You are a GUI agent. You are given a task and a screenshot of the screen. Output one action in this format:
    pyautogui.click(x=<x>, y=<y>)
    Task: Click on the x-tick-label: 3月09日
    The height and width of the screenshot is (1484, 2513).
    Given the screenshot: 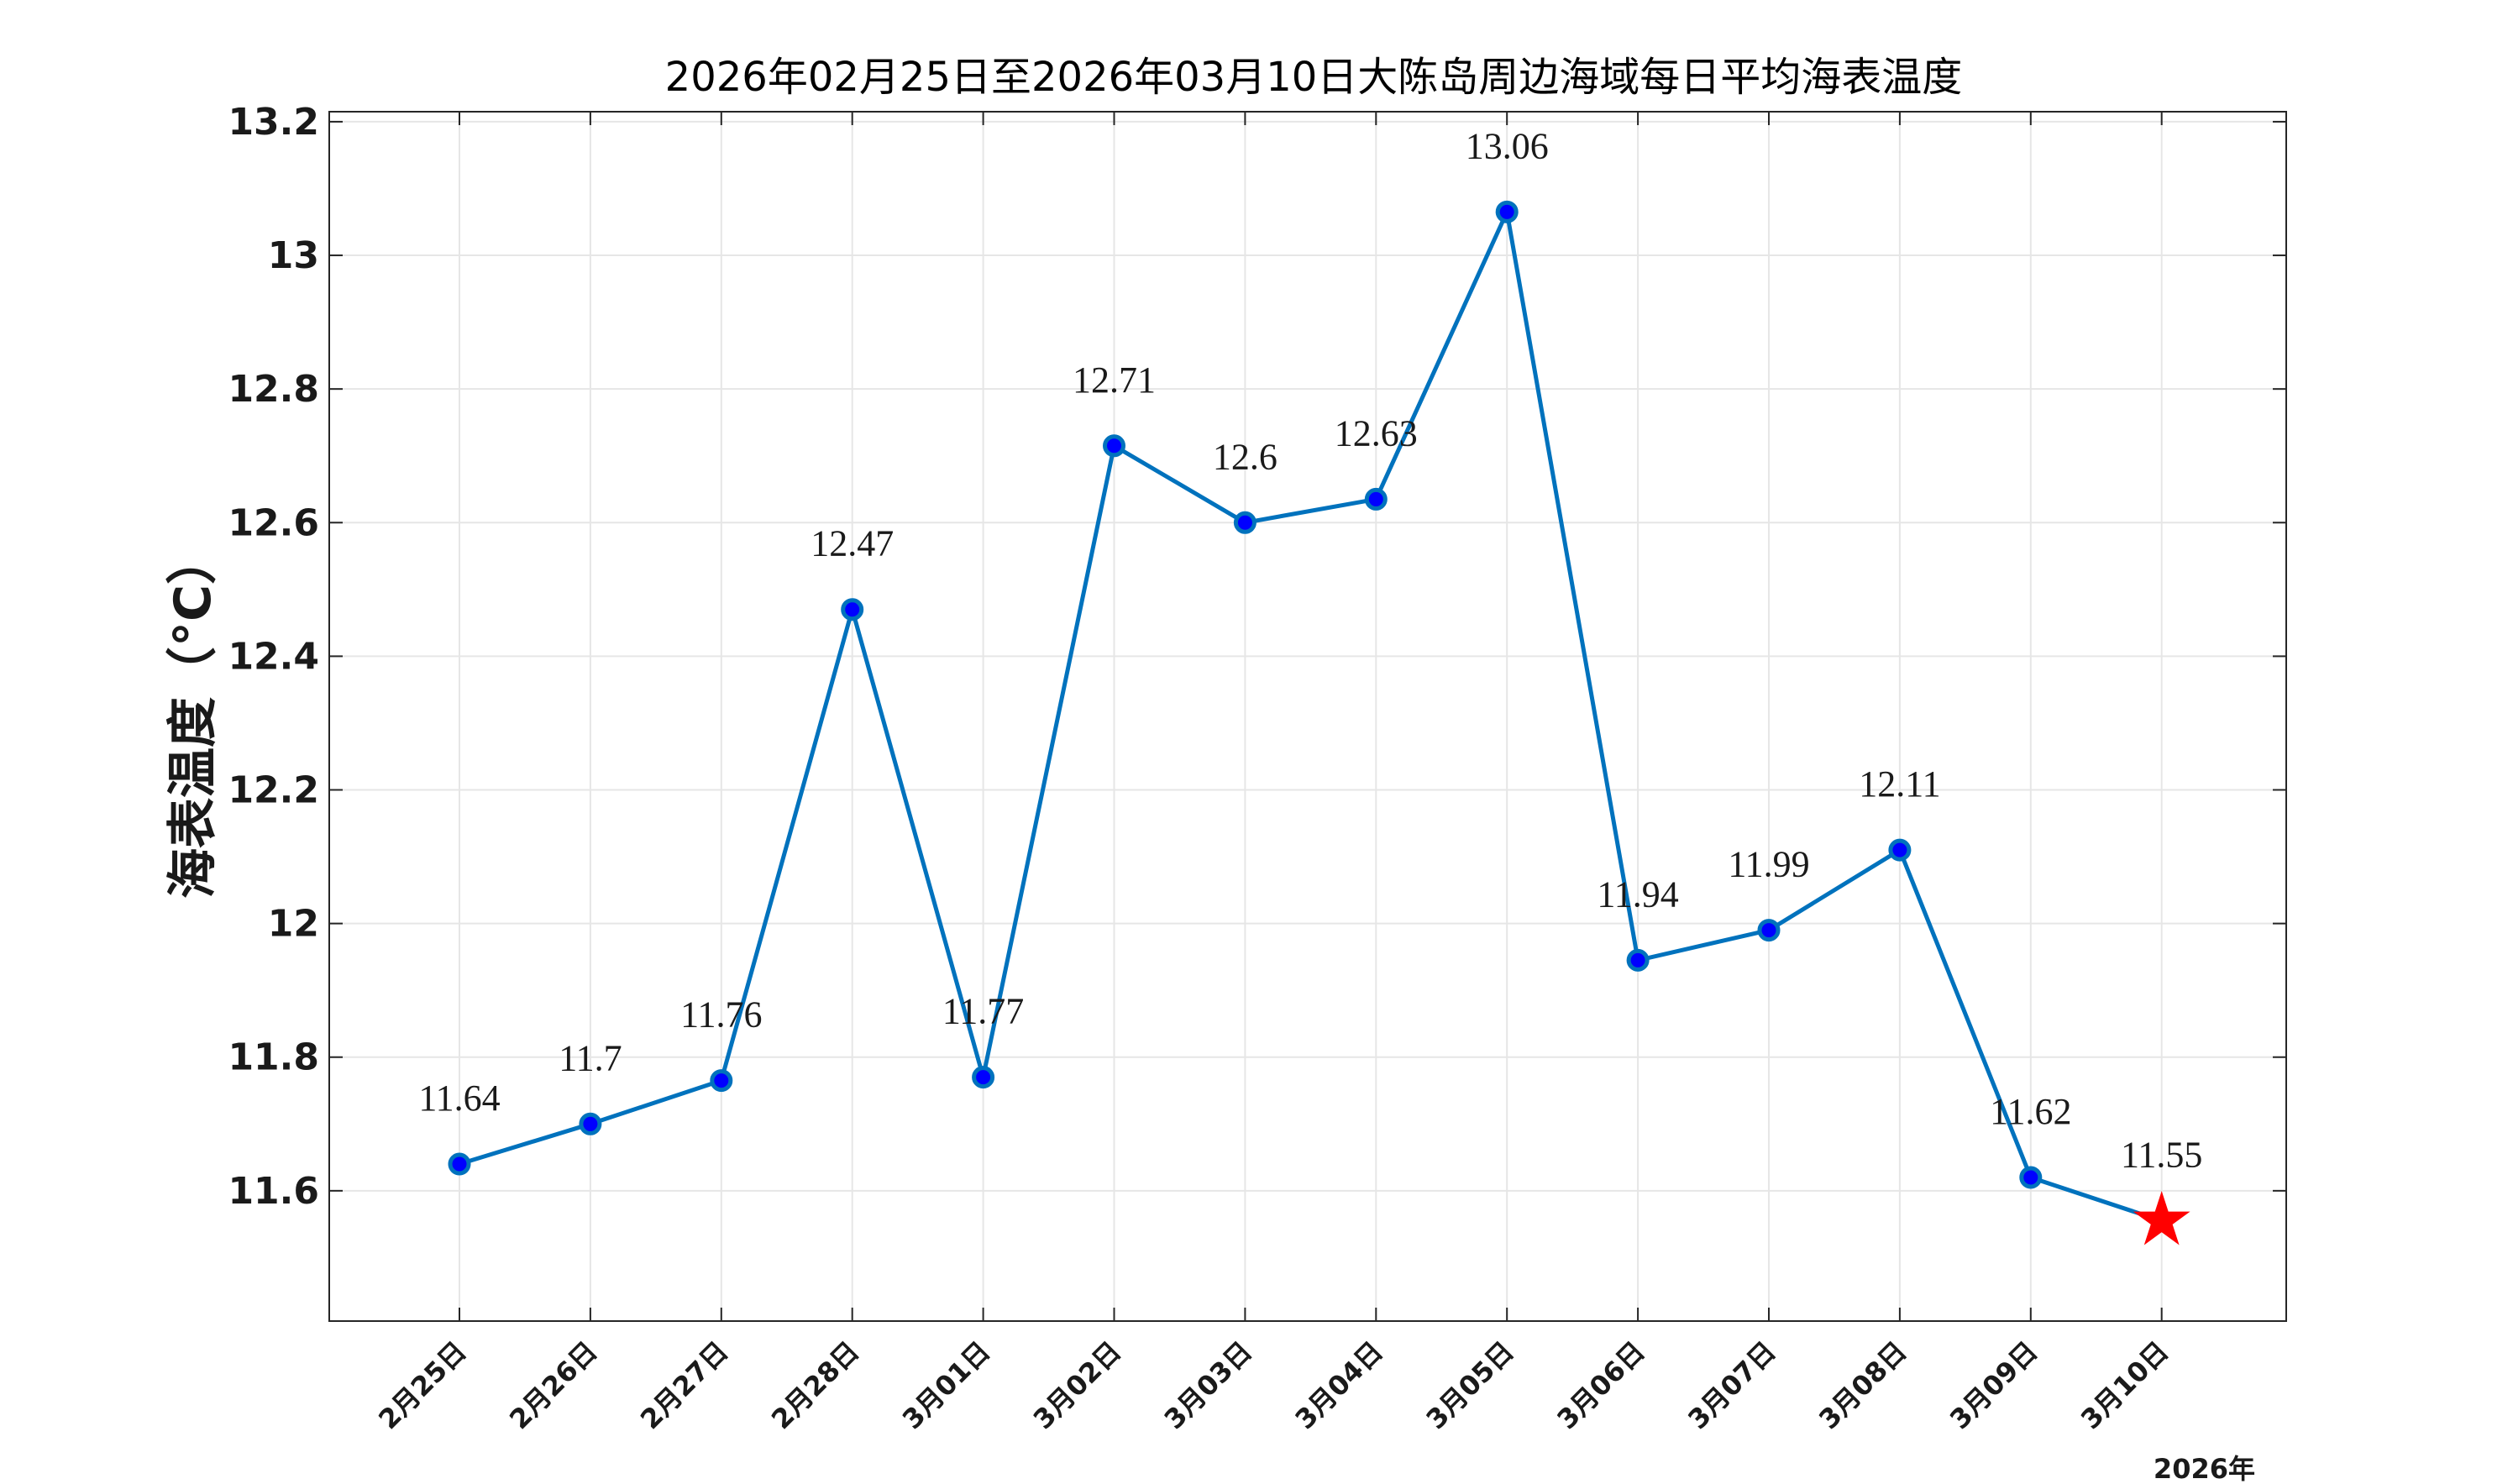 What is the action you would take?
    pyautogui.click(x=1994, y=1385)
    